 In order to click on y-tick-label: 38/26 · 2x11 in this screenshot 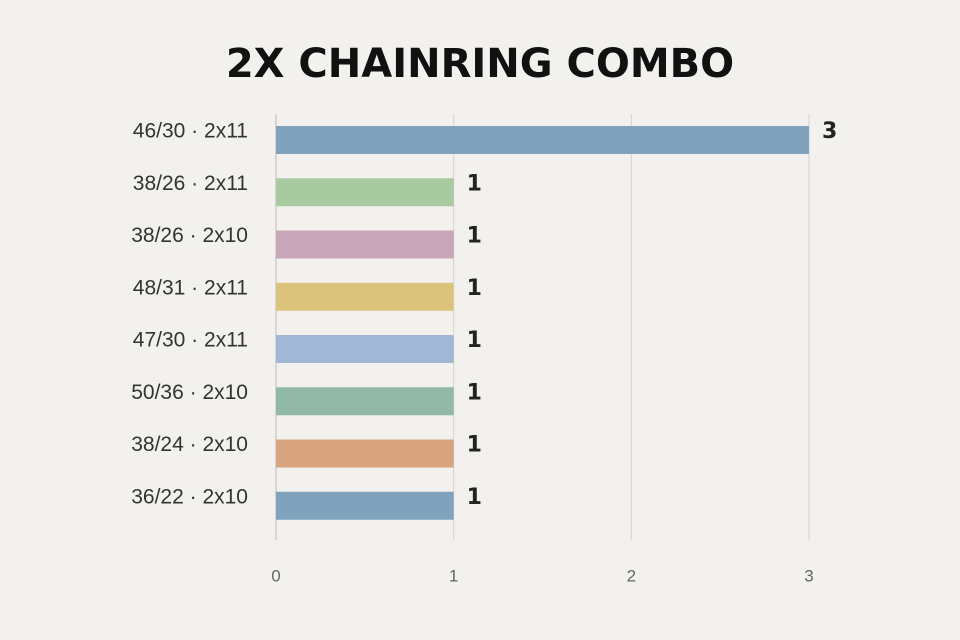, I will do `click(190, 183)`.